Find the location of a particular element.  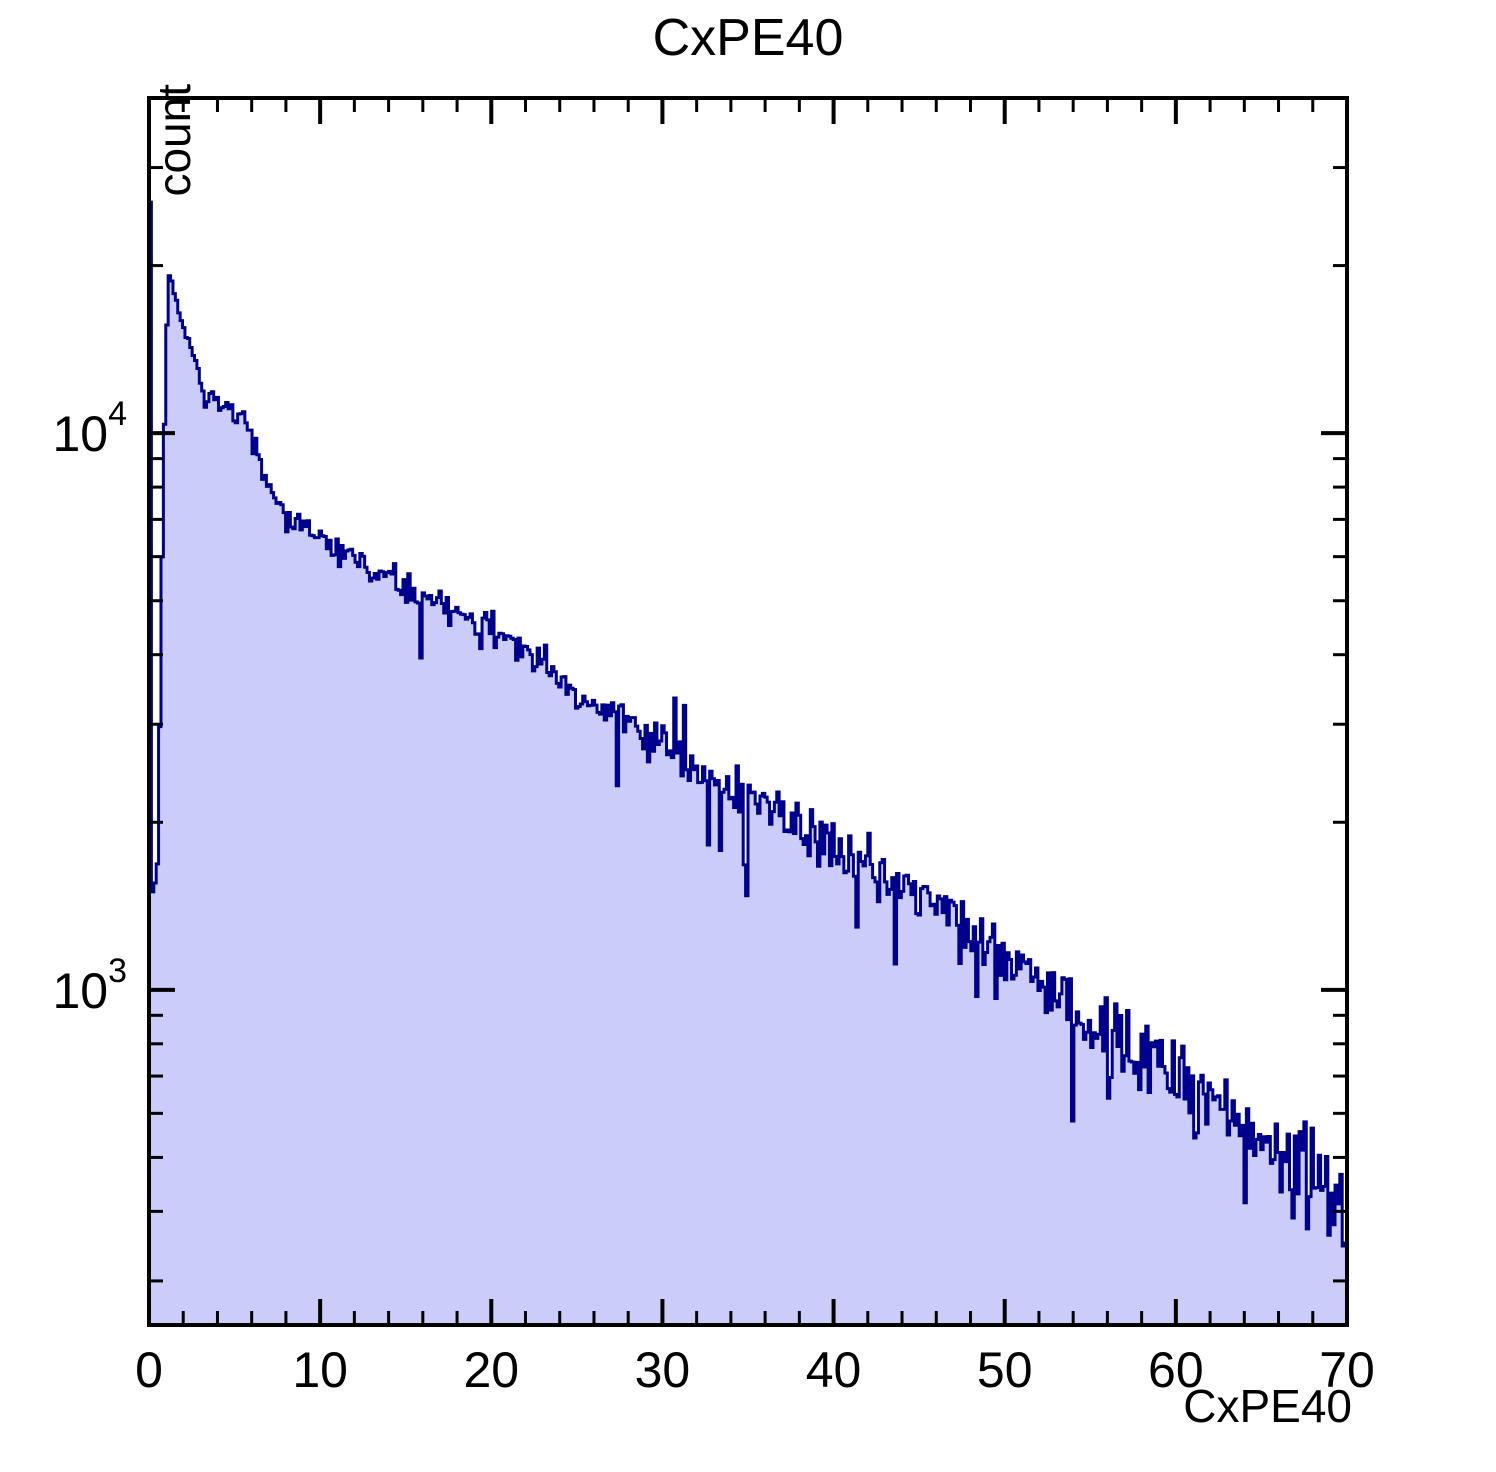

page-title: CxPE40 is located at coordinates (748, 38).